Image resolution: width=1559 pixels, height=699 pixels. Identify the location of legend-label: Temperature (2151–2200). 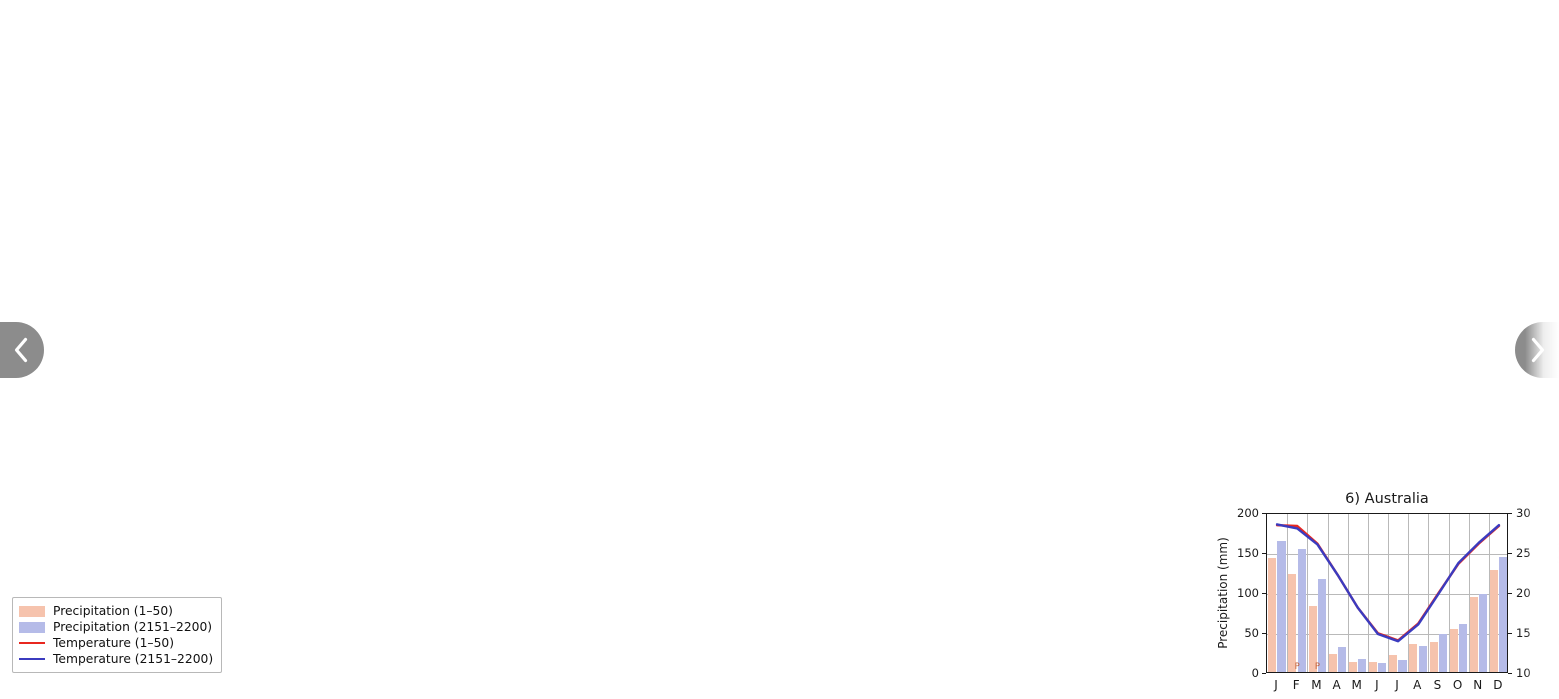
(133, 659).